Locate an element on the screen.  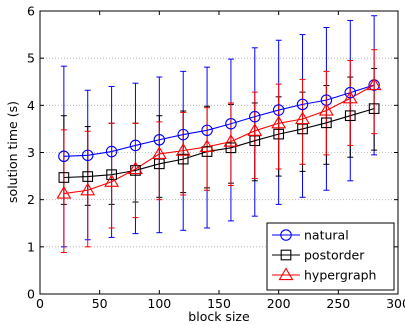
x-tick-label: 150 is located at coordinates (219, 303).